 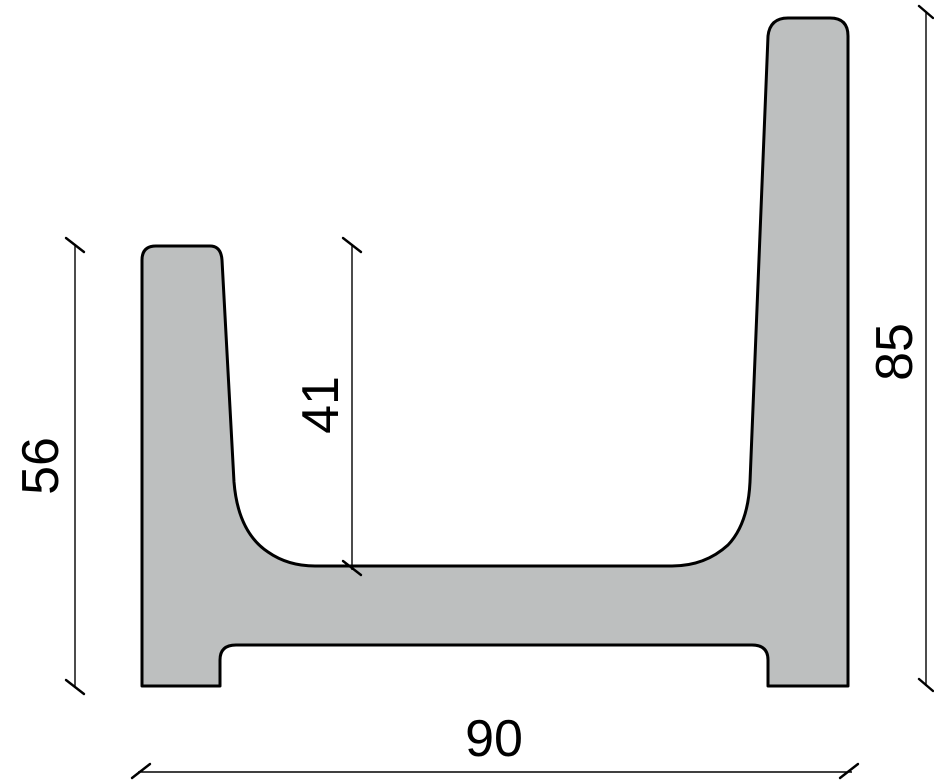 I want to click on width-dimension: 90, so click(x=495, y=745).